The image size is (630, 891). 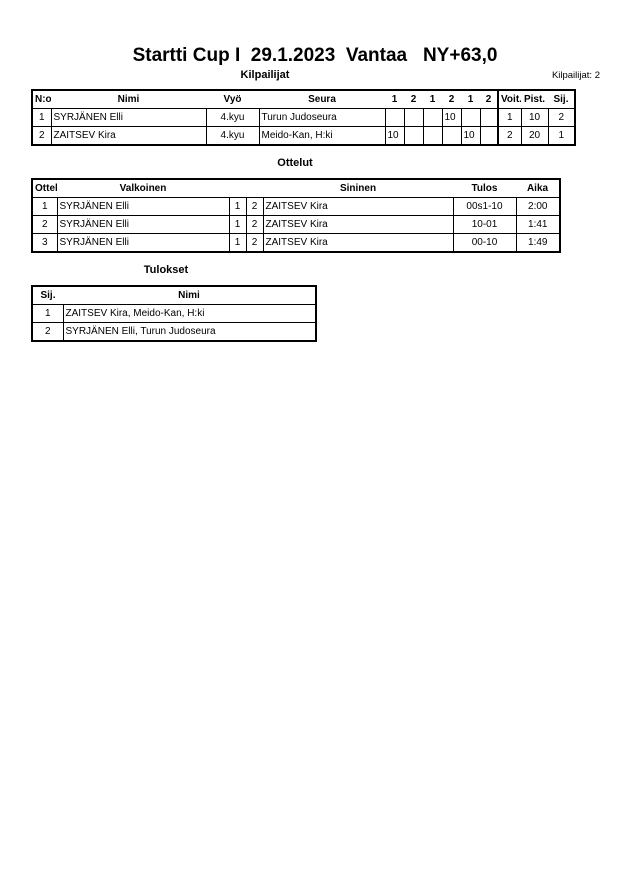 I want to click on header-row: Sij. Nimi, so click(x=174, y=295).